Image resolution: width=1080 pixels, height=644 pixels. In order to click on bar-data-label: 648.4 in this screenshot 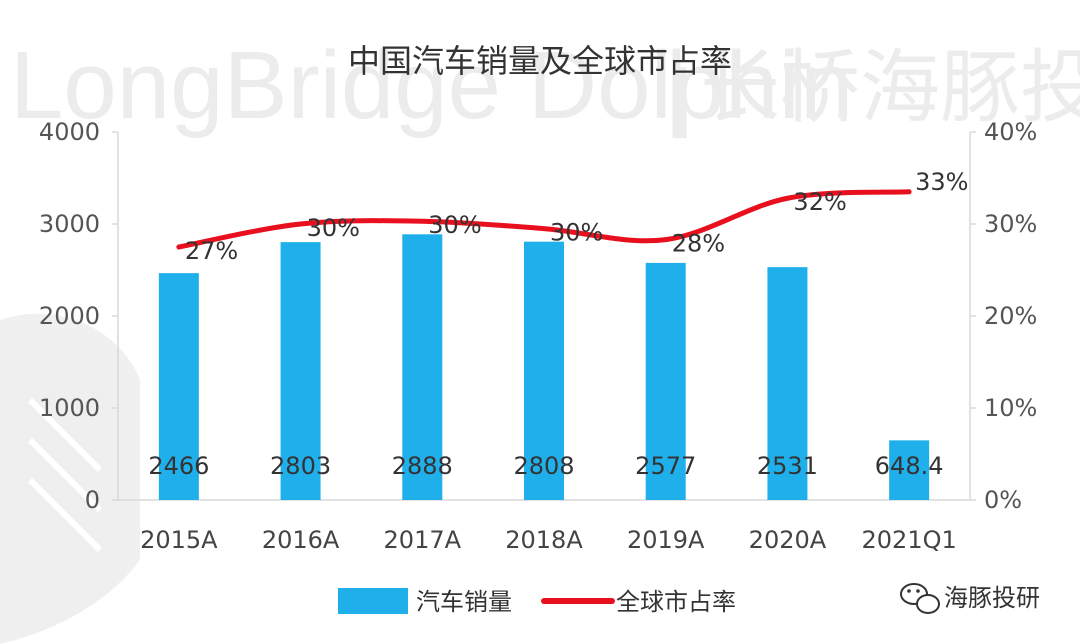, I will do `click(909, 466)`.